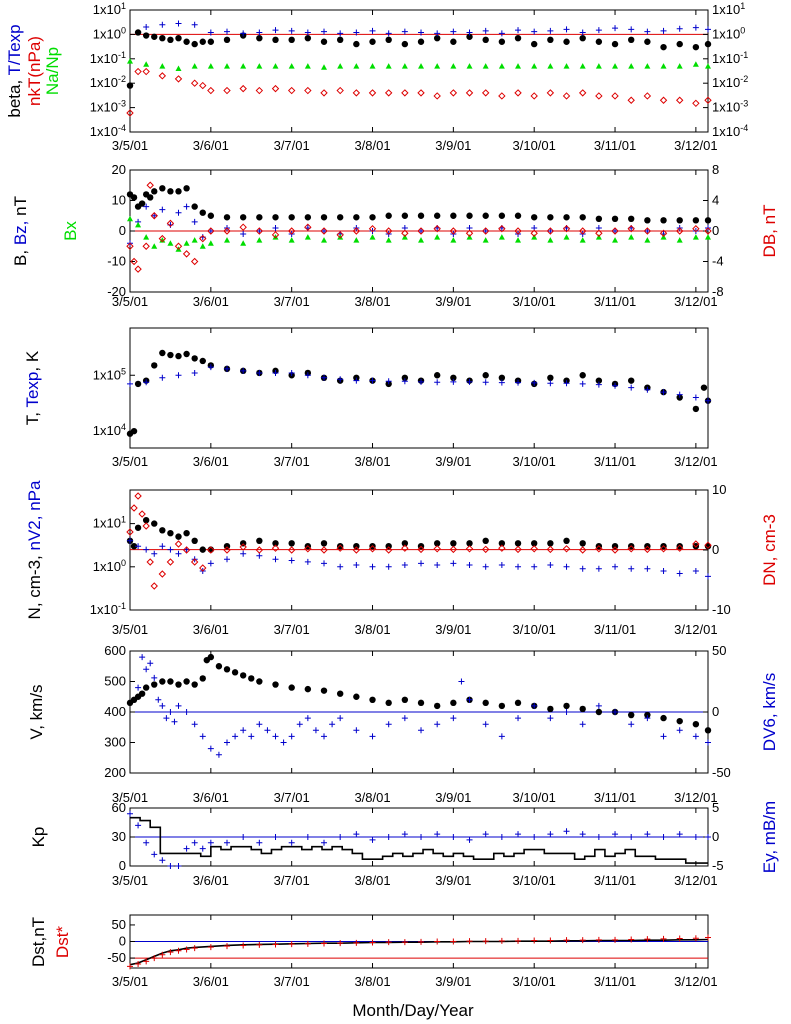 The width and height of the screenshot is (791, 1024). Describe the element at coordinates (115, 742) in the screenshot. I see `y-tick-label: 300` at that location.